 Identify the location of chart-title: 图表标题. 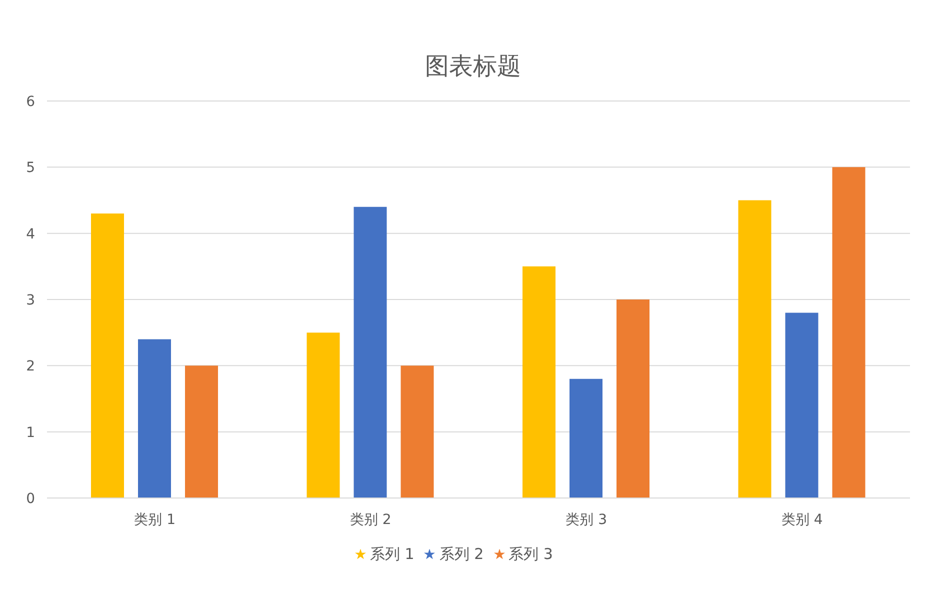
(473, 66).